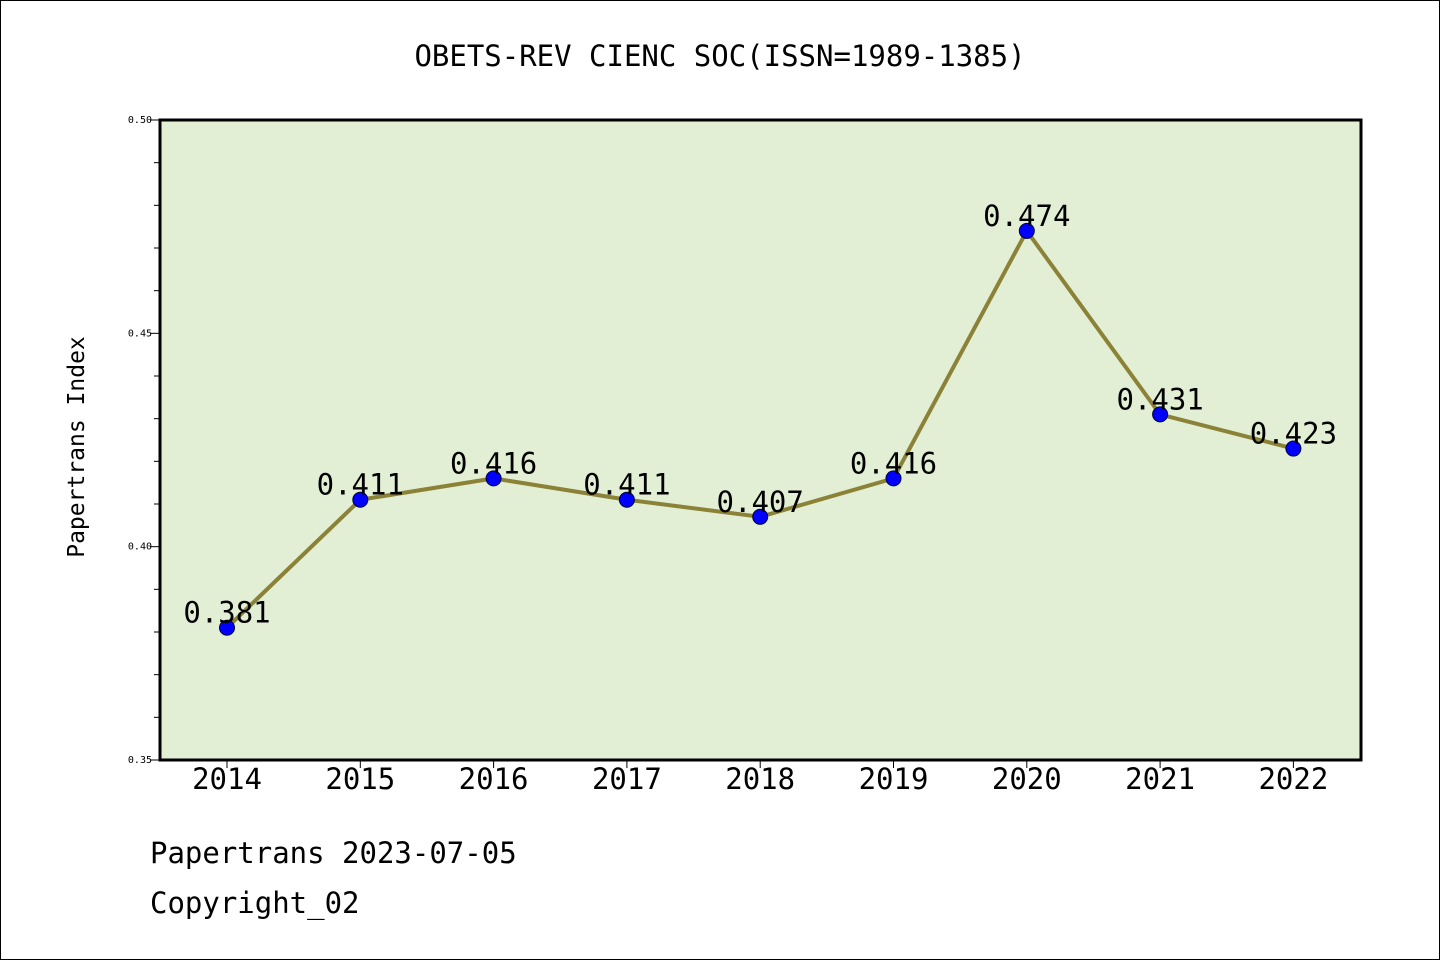 Image resolution: width=1440 pixels, height=960 pixels. Describe the element at coordinates (140, 547) in the screenshot. I see `y-tick-label: 0.40` at that location.